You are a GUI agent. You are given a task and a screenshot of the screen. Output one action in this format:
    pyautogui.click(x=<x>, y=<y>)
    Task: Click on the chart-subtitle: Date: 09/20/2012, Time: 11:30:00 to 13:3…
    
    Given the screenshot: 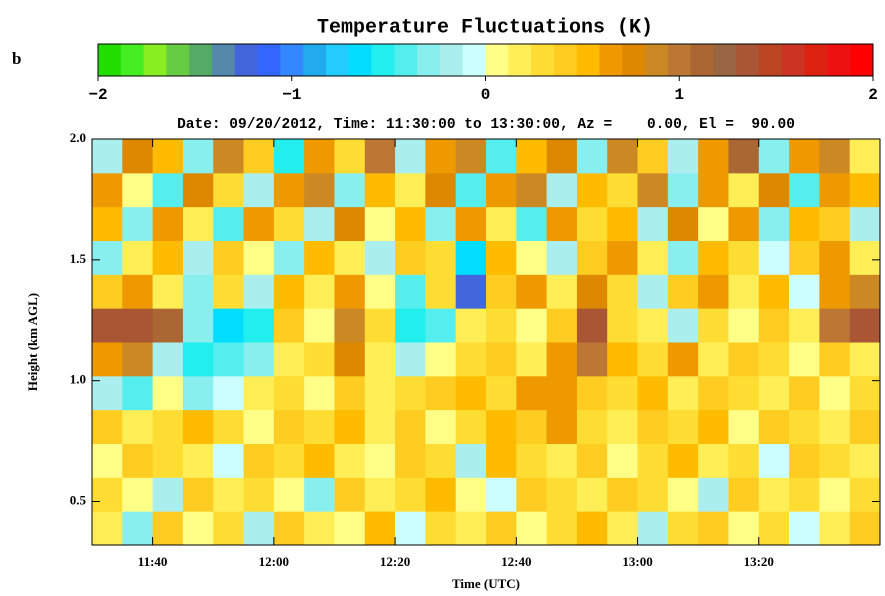 What is the action you would take?
    pyautogui.click(x=486, y=125)
    